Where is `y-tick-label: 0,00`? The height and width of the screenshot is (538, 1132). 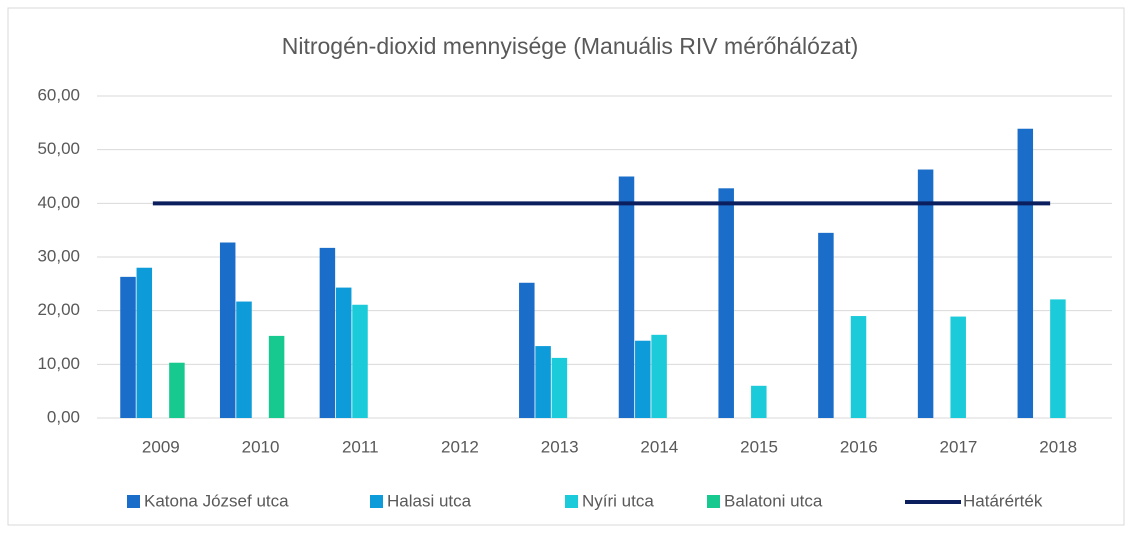
y-tick-label: 0,00 is located at coordinates (63, 416).